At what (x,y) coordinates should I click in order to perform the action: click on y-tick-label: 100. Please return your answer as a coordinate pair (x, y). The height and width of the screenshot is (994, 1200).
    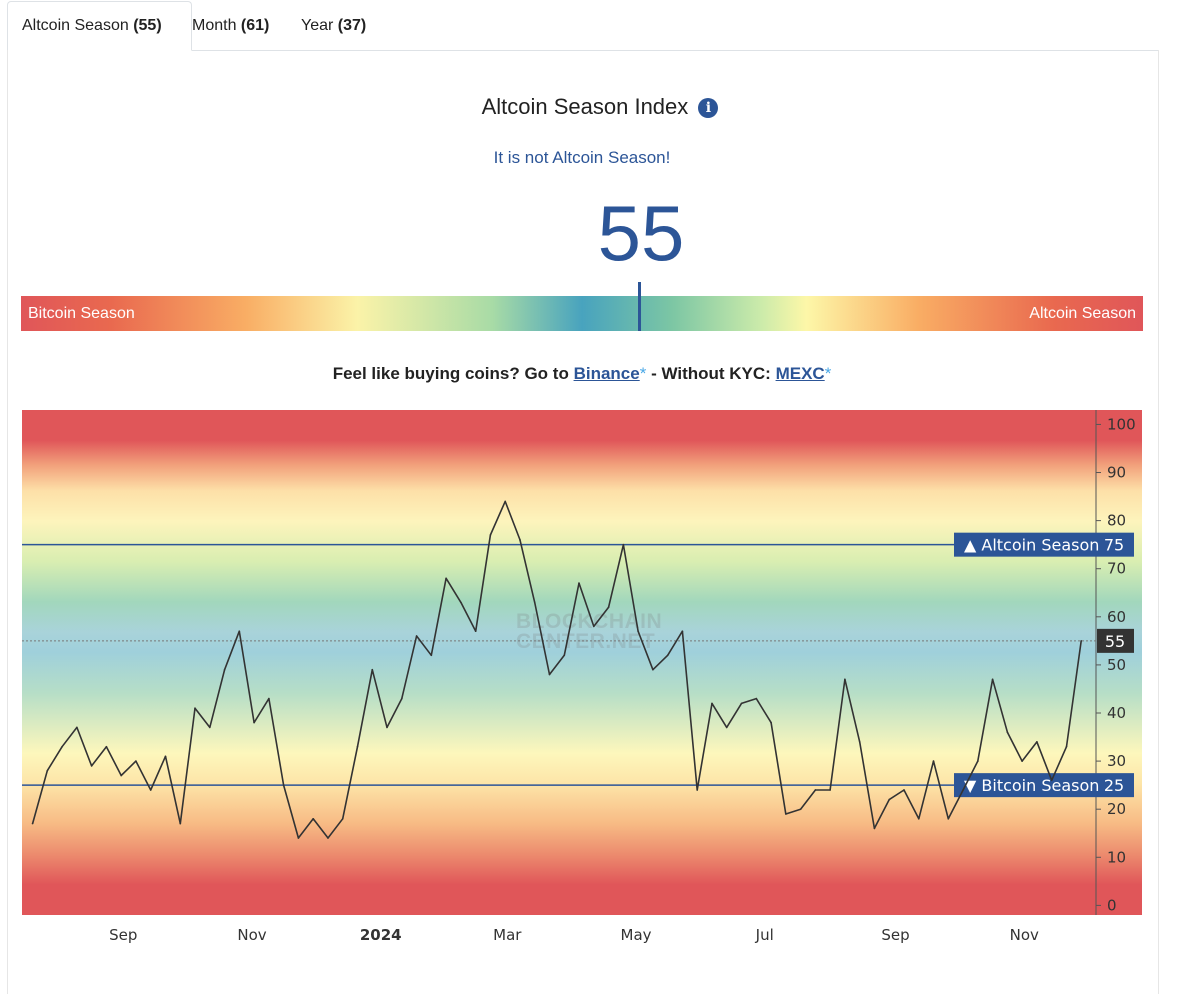
    Looking at the image, I should click on (1121, 424).